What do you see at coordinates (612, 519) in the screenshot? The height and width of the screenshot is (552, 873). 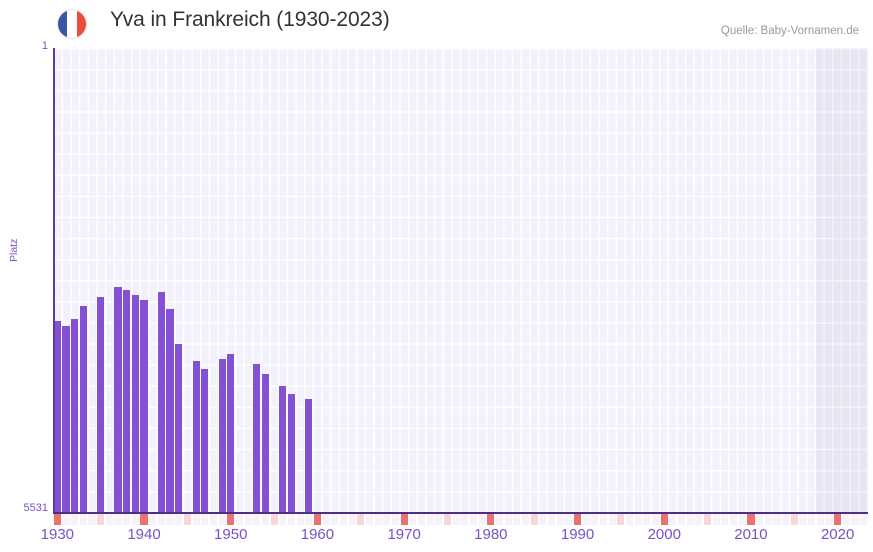 I see `x-tick-1994` at bounding box center [612, 519].